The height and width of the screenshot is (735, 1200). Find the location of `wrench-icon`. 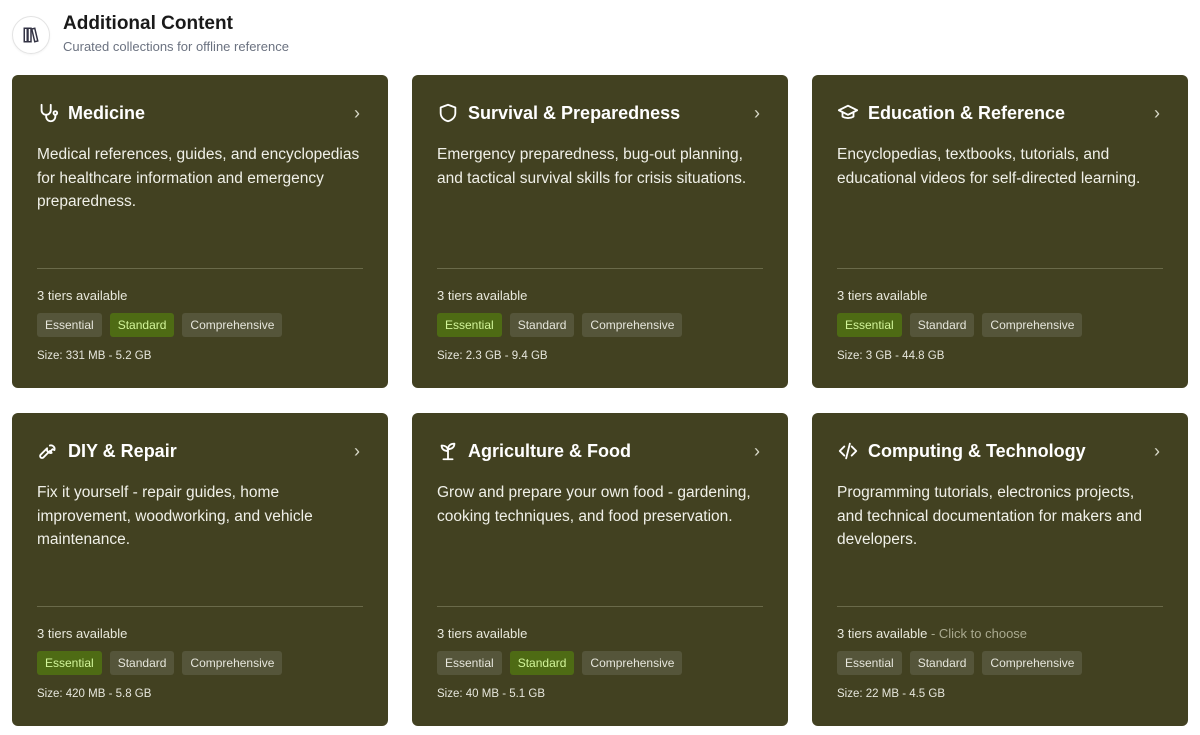

wrench-icon is located at coordinates (47, 451).